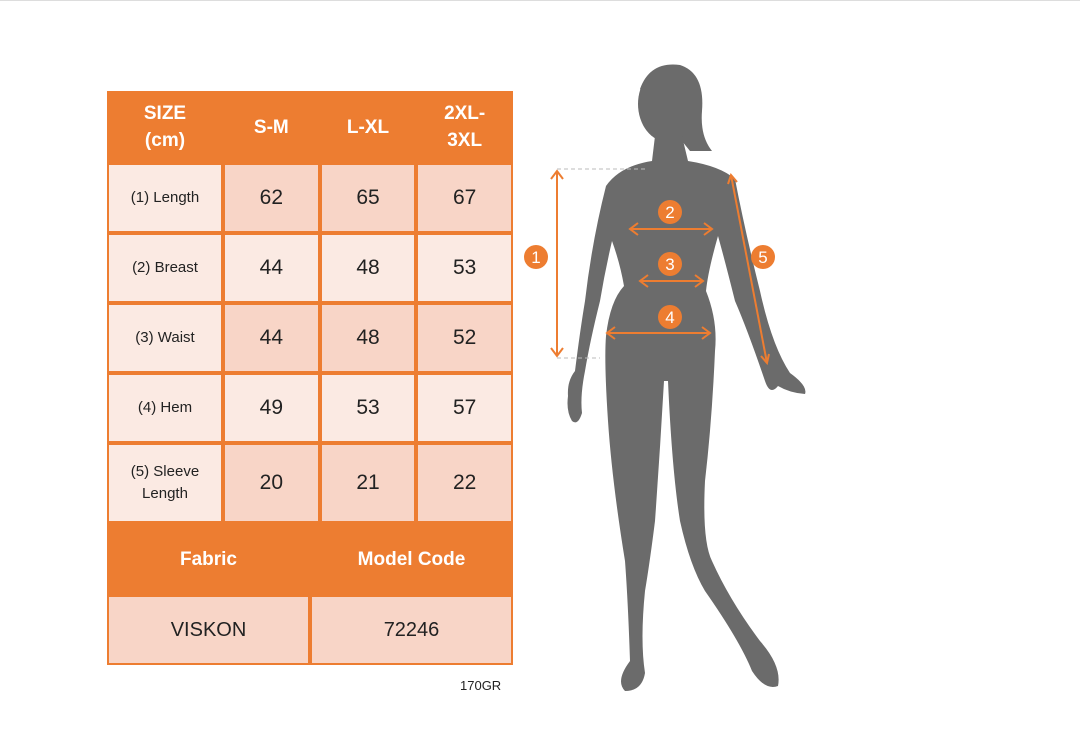 This screenshot has height=737, width=1080. Describe the element at coordinates (649, 264) in the screenshot. I see `markers: 1 2 3 4 5` at that location.